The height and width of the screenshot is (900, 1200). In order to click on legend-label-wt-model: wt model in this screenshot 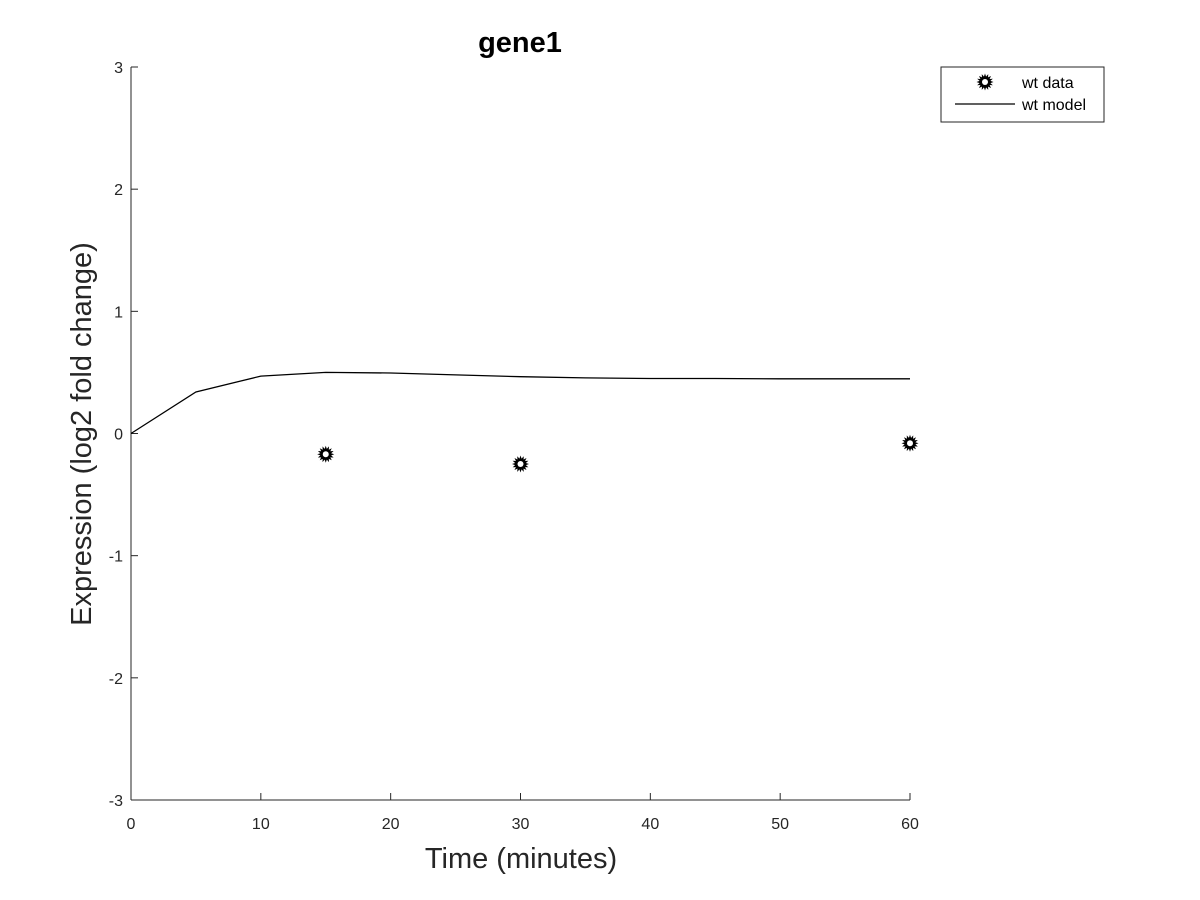, I will do `click(1053, 105)`.